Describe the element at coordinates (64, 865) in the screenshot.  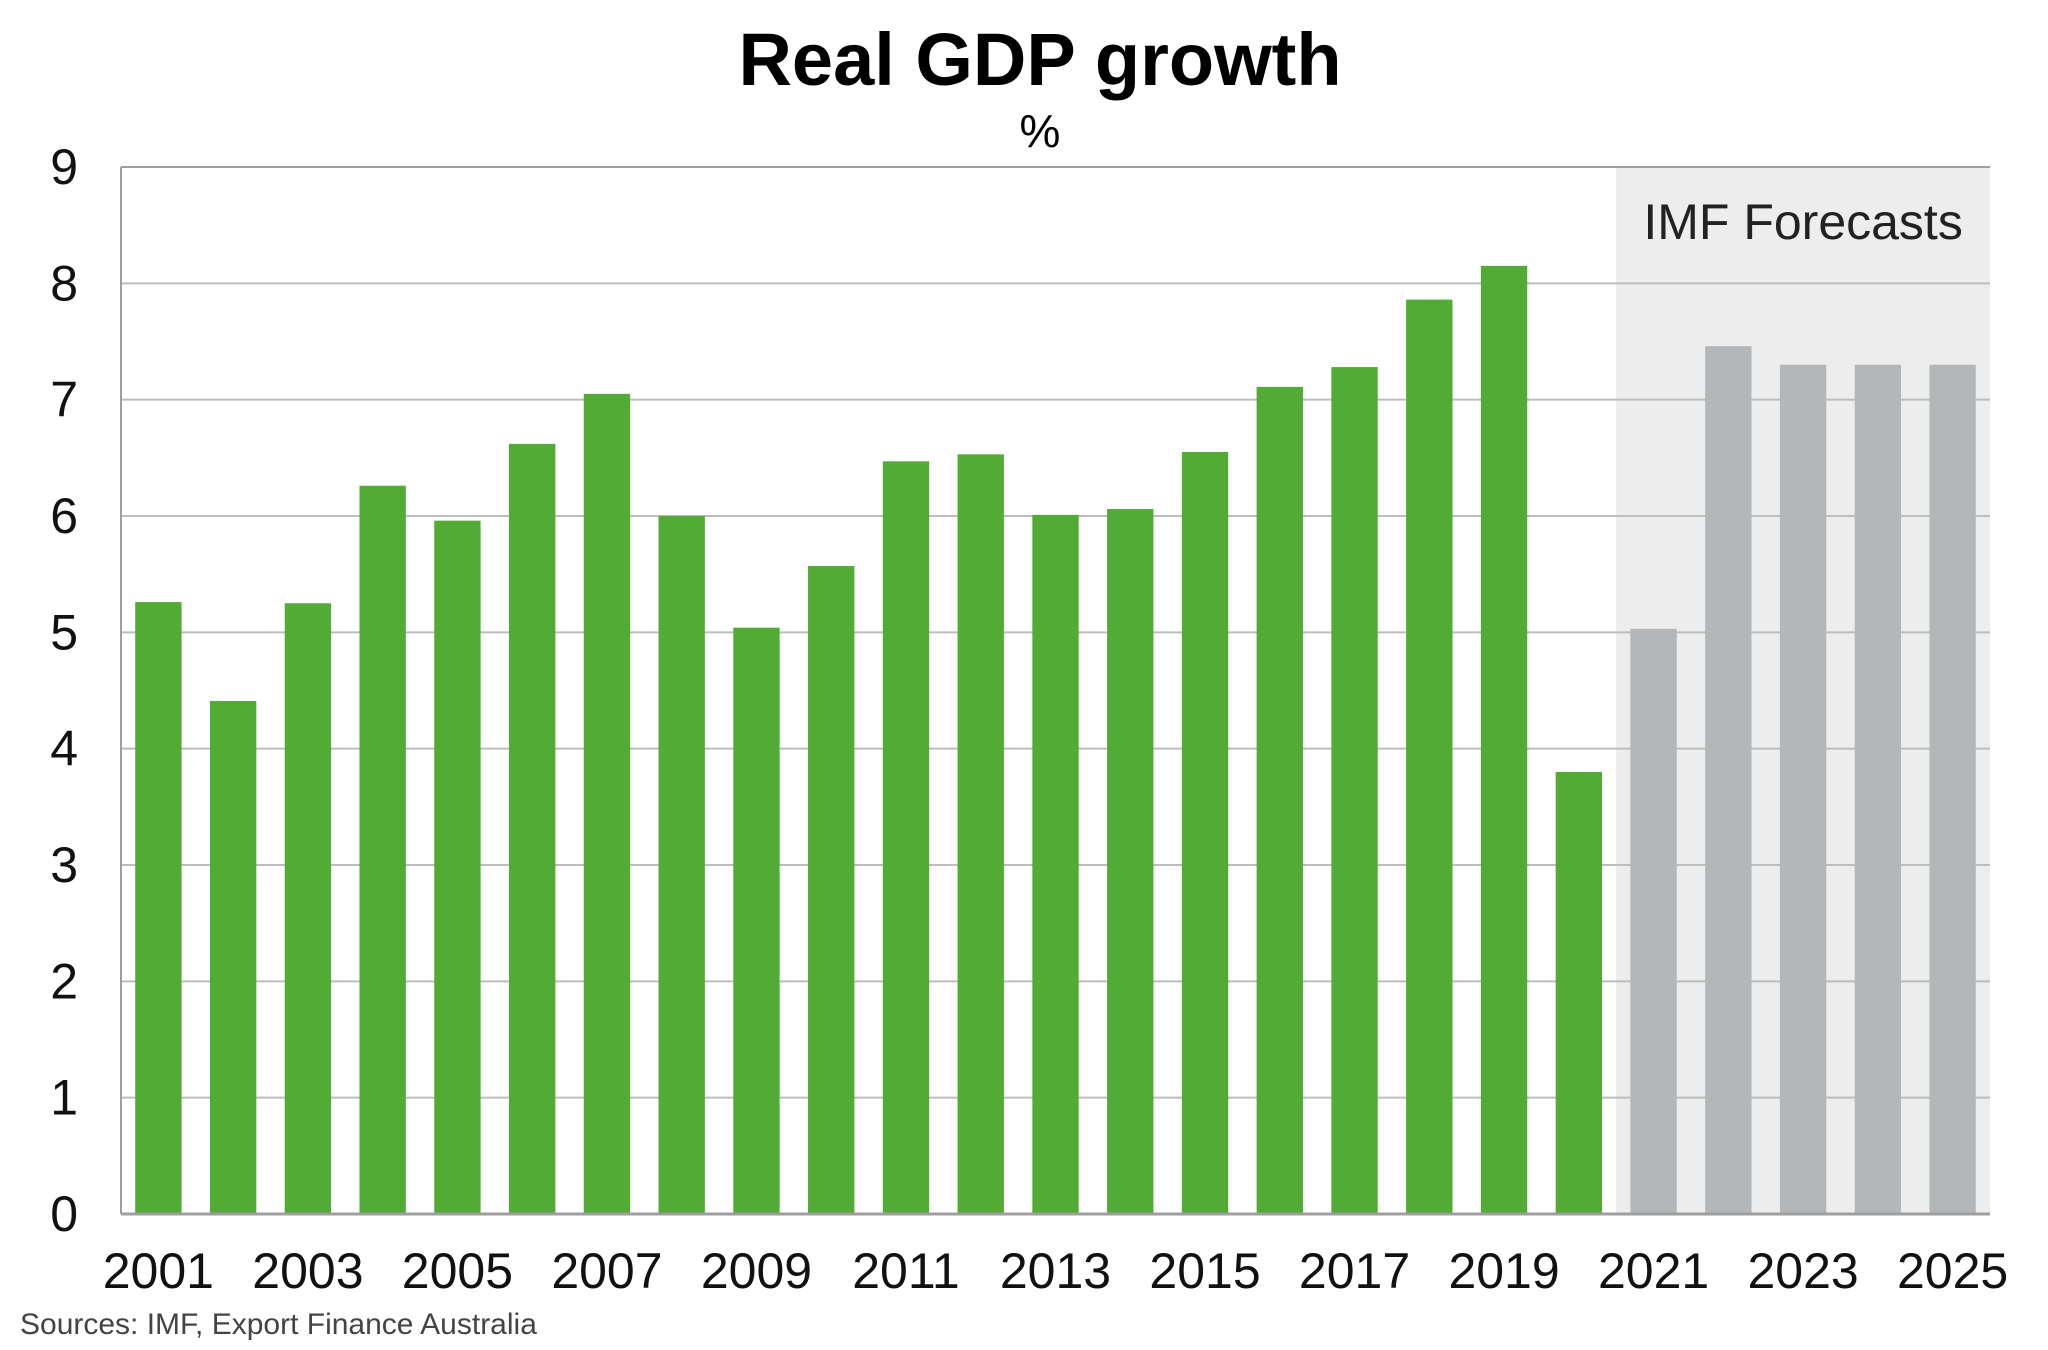
I see `y-tick-label: 3` at that location.